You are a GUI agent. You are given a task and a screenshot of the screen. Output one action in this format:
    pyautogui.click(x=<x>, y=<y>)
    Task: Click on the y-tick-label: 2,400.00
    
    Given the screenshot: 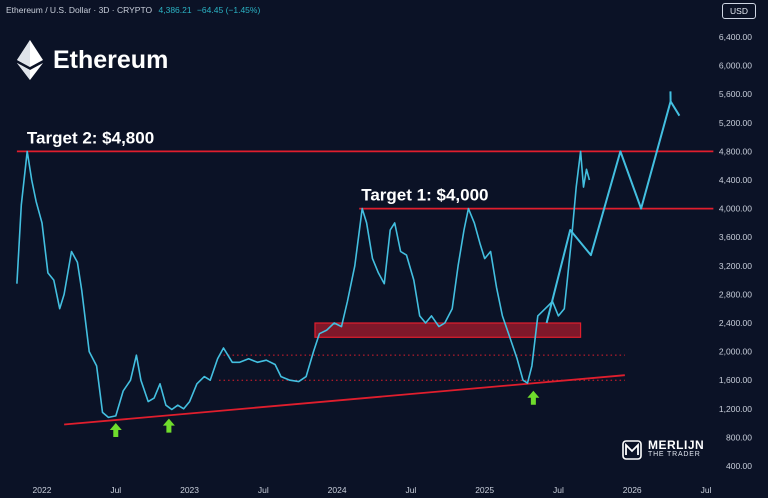 What is the action you would take?
    pyautogui.click(x=735, y=323)
    